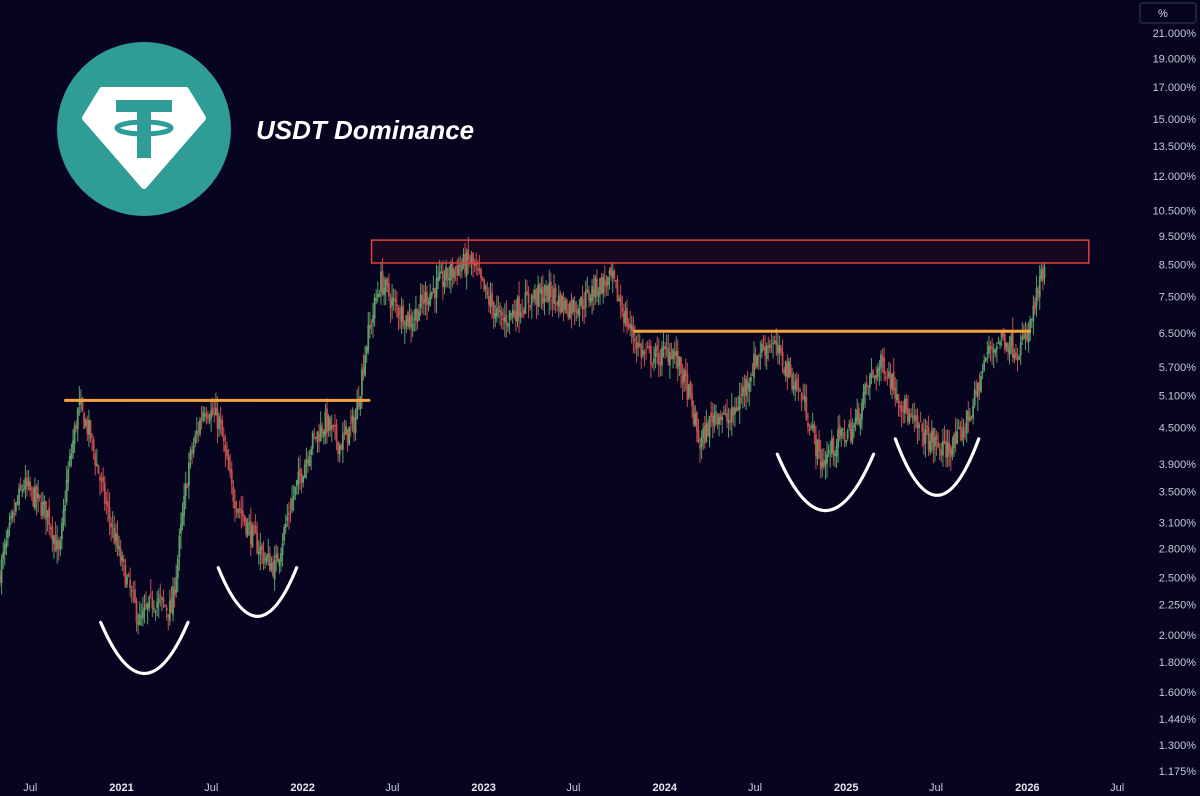  What do you see at coordinates (1175, 177) in the screenshot?
I see `y-tick-label: 12.000%` at bounding box center [1175, 177].